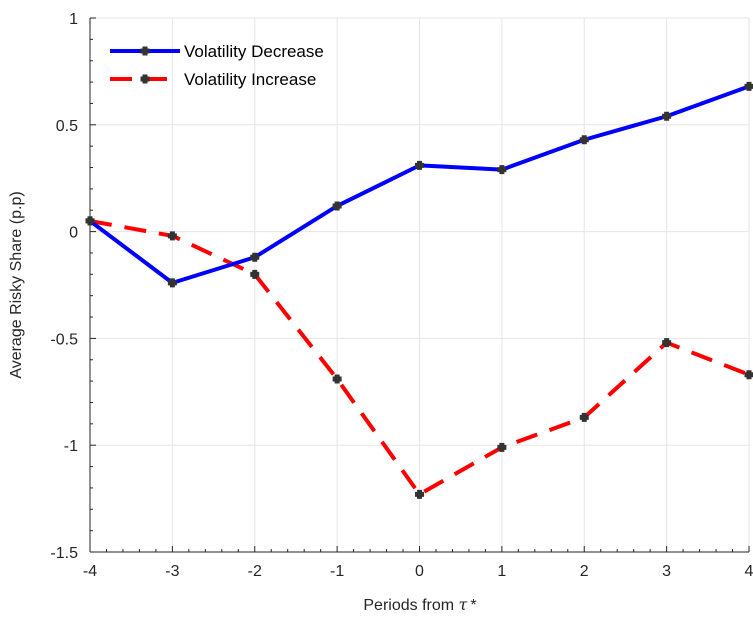 This screenshot has height=617, width=753. I want to click on x-tick-label: 1, so click(501, 571).